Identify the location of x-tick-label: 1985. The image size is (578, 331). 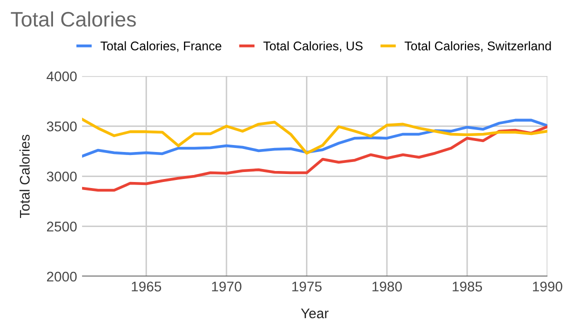
(467, 287).